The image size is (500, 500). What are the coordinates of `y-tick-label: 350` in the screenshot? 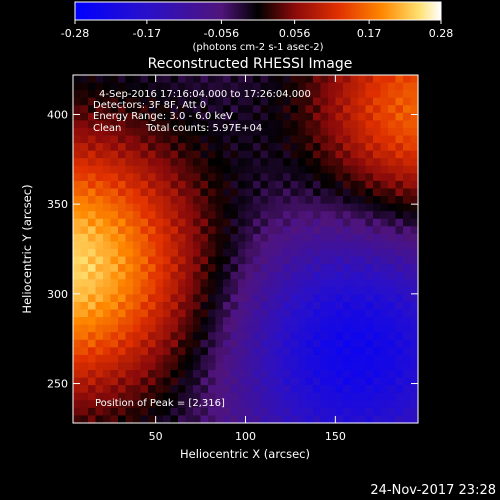 It's located at (57, 204).